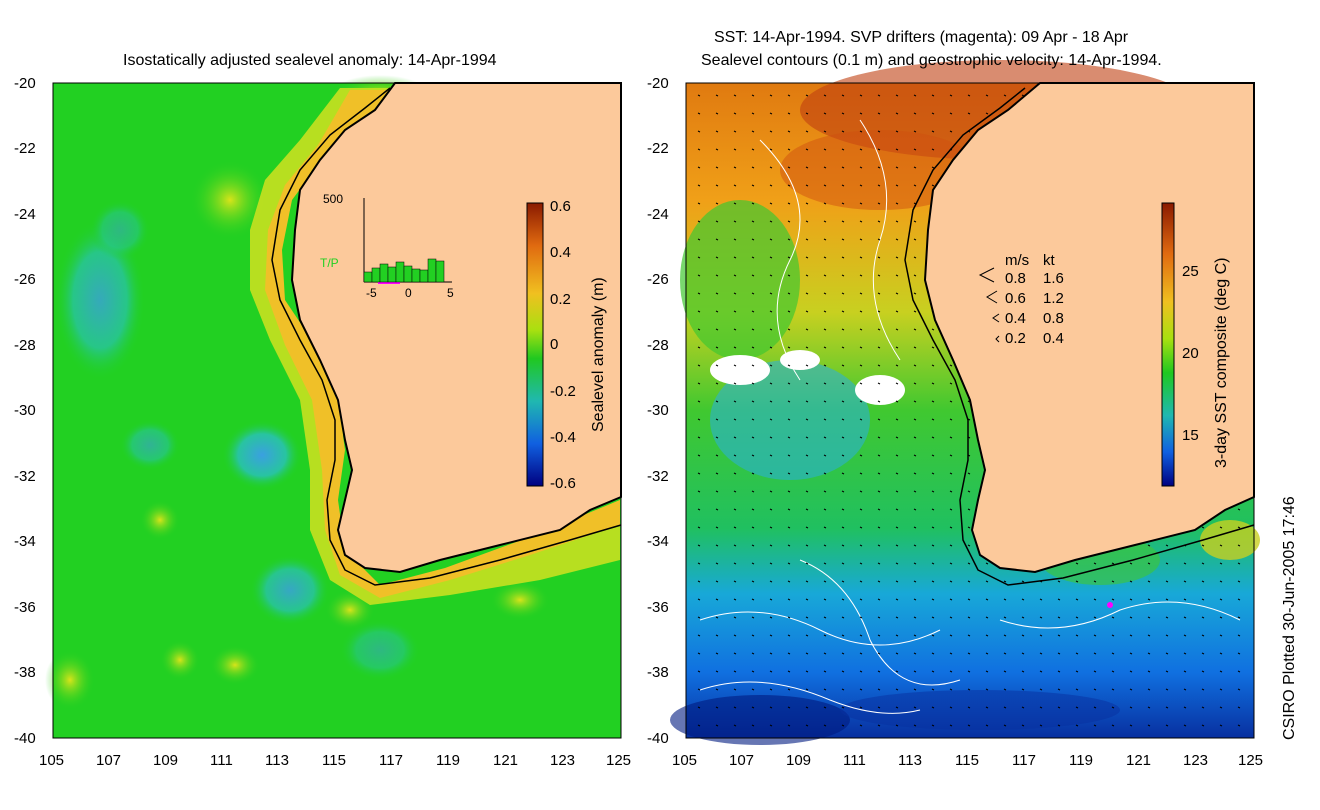 The width and height of the screenshot is (1320, 810). I want to click on colorbar-tick: 20, so click(1190, 353).